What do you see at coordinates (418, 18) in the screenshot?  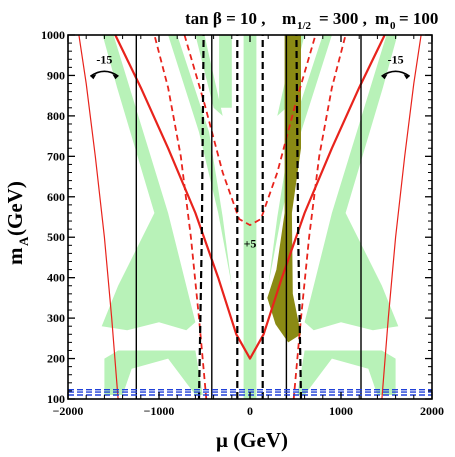 I see `title-m0-value: = 100` at bounding box center [418, 18].